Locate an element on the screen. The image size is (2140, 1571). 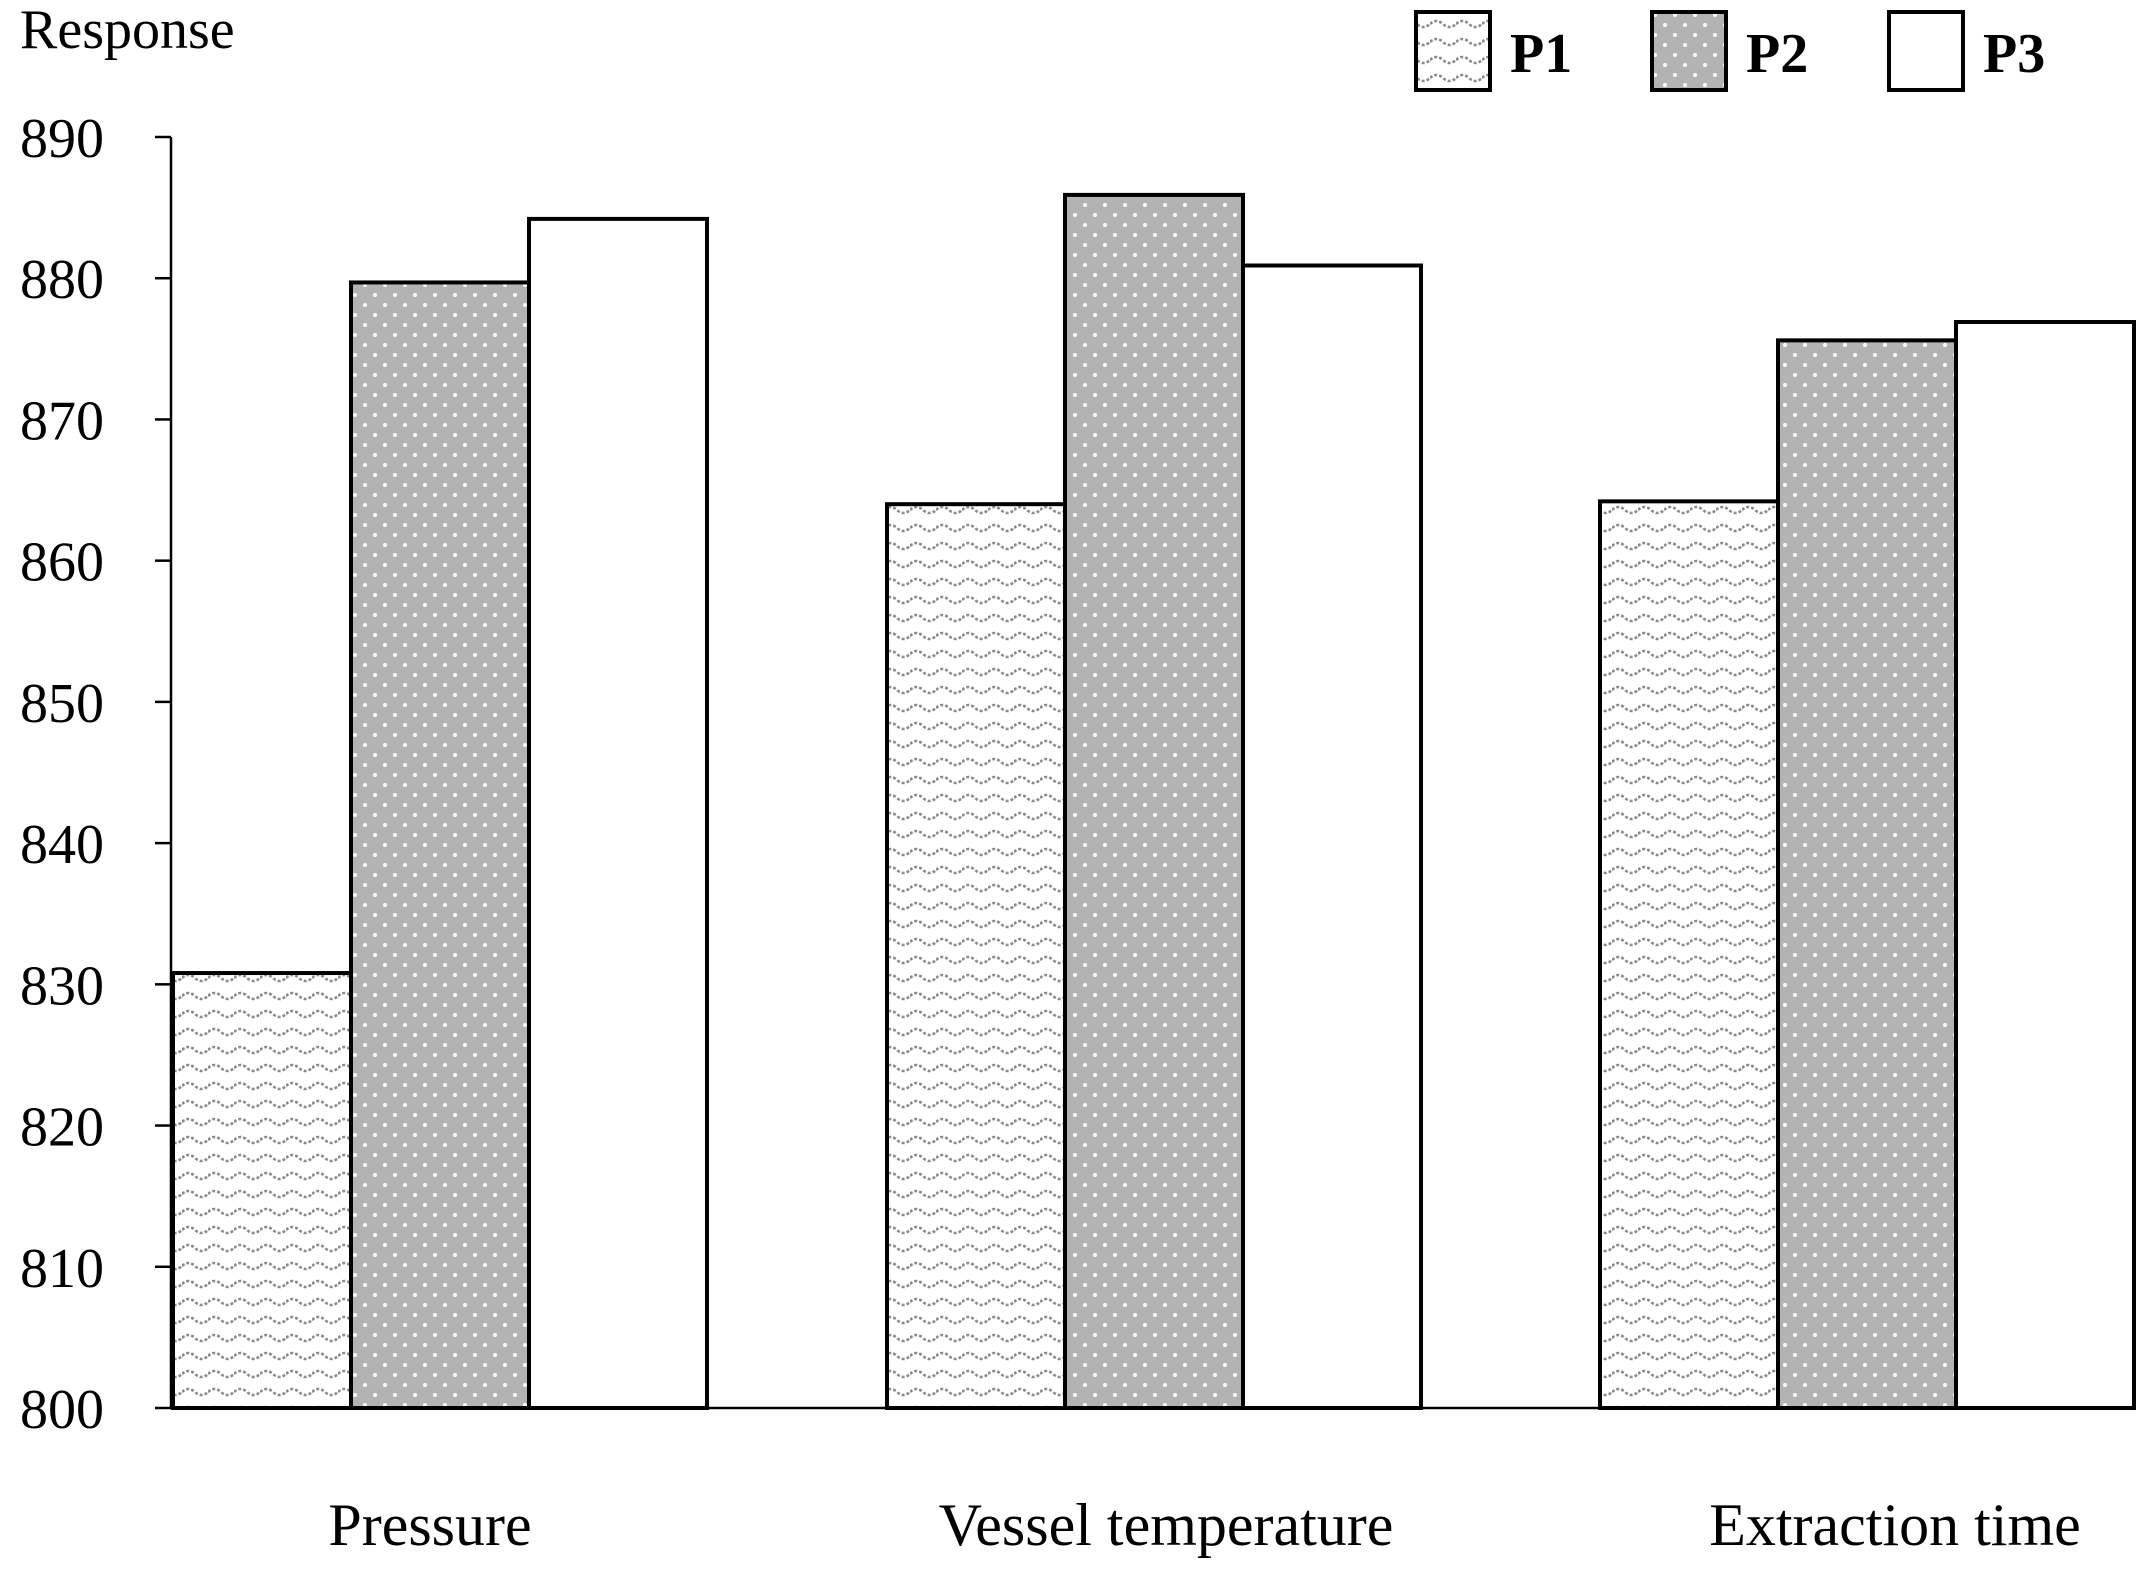
y-tick-label-800: 800 is located at coordinates (62, 1410).